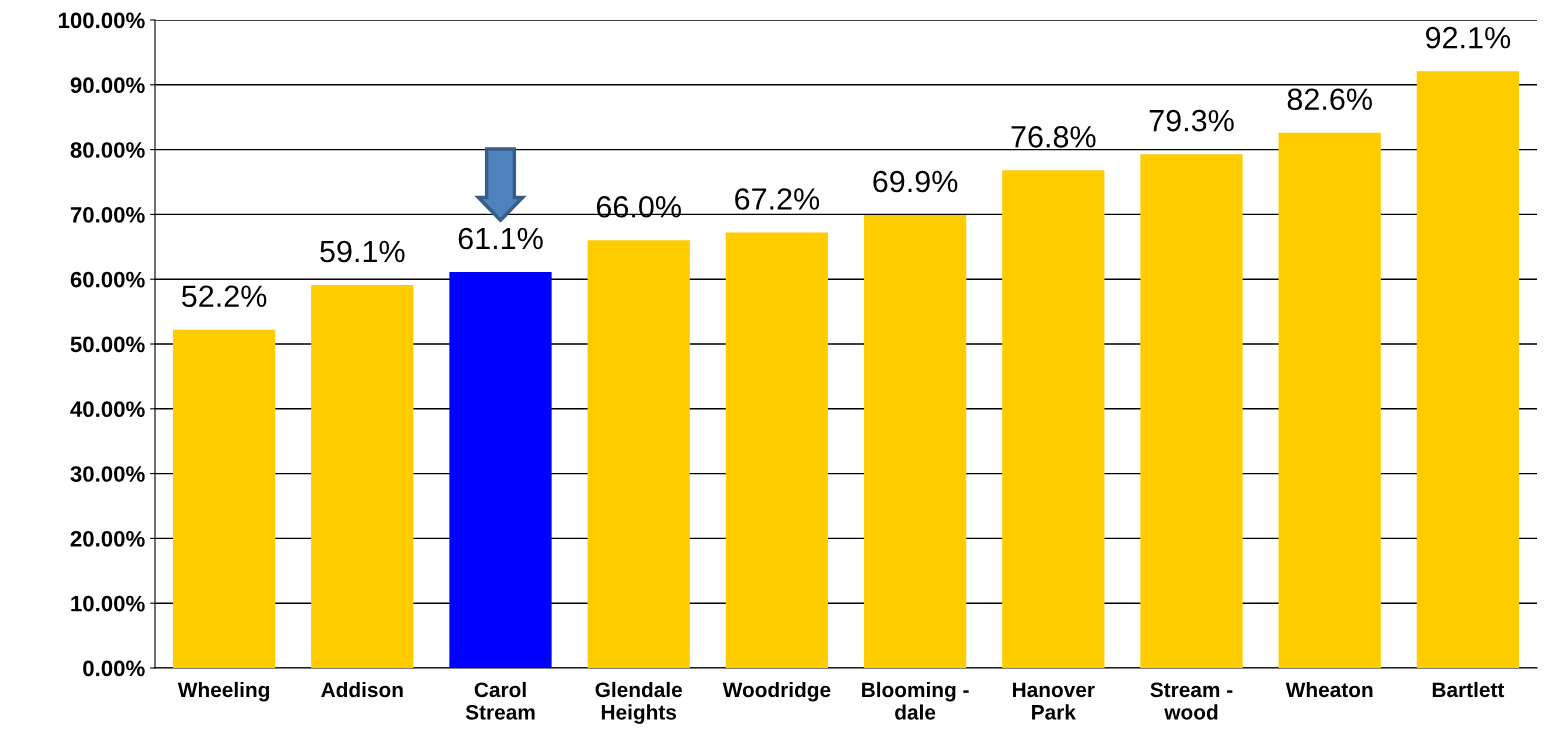 Image resolution: width=1547 pixels, height=752 pixels. I want to click on x-tick-label: Glendale Heights, so click(638, 702).